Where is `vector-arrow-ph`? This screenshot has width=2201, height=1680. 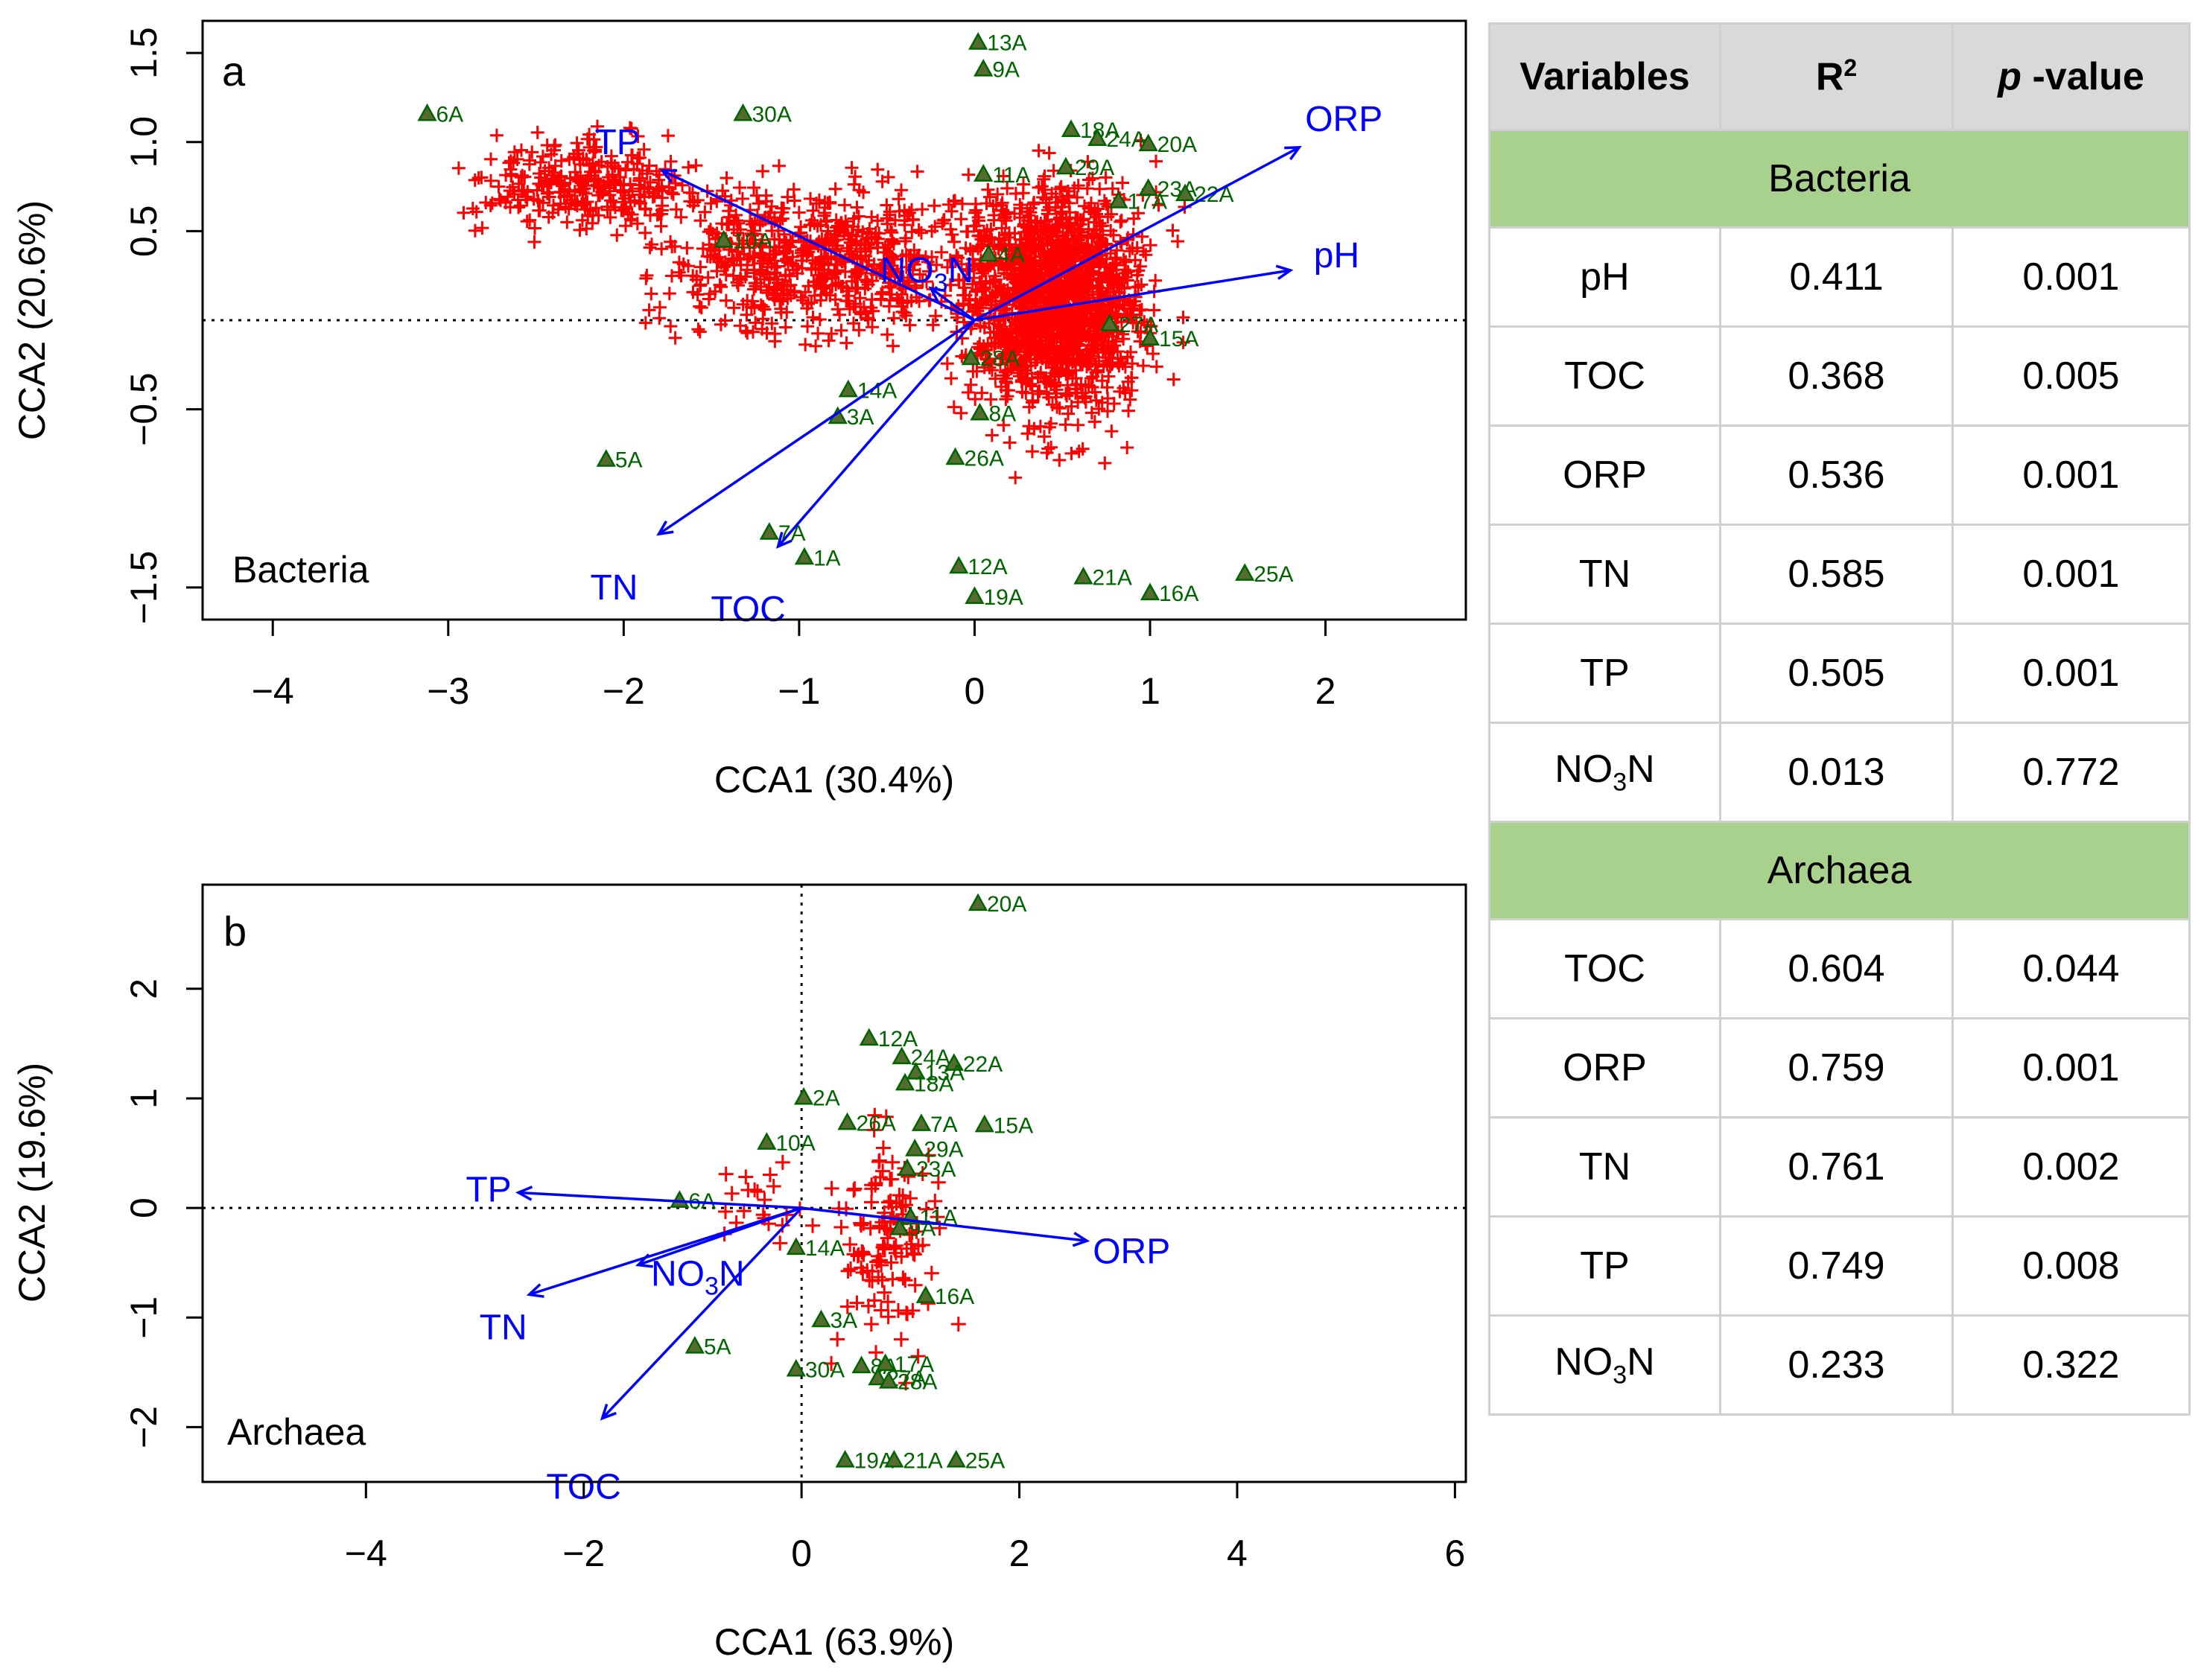
vector-arrow-ph is located at coordinates (1133, 295).